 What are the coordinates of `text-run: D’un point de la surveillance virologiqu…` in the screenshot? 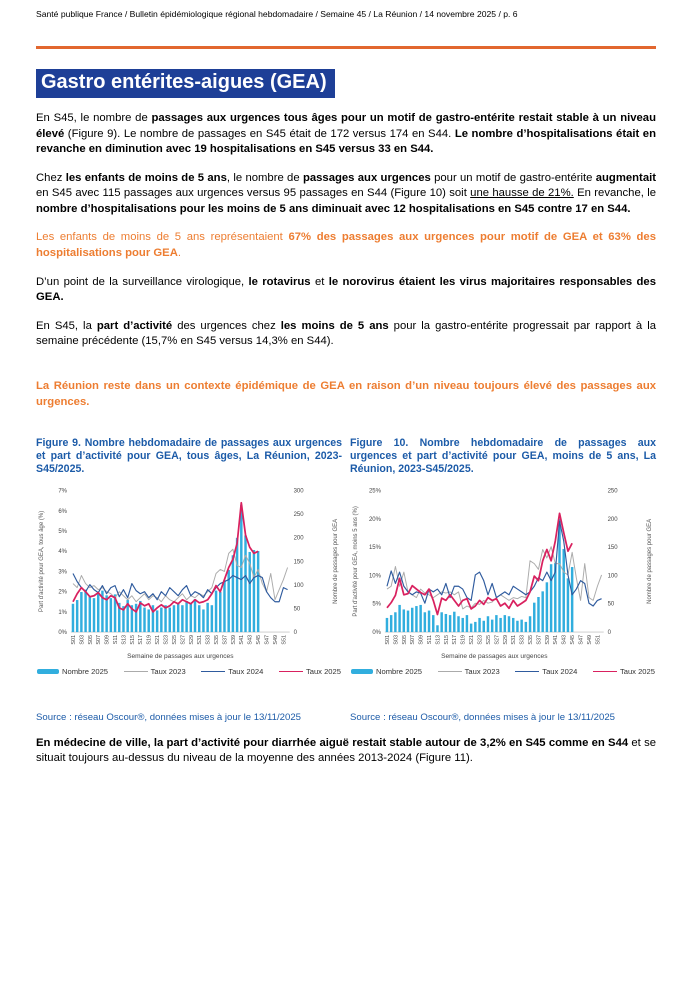 It's located at (142, 281).